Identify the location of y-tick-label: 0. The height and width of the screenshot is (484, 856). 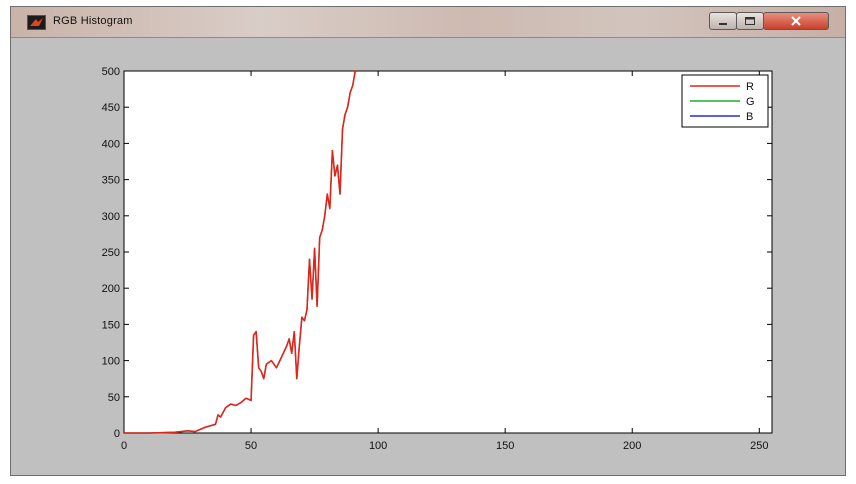
(117, 434).